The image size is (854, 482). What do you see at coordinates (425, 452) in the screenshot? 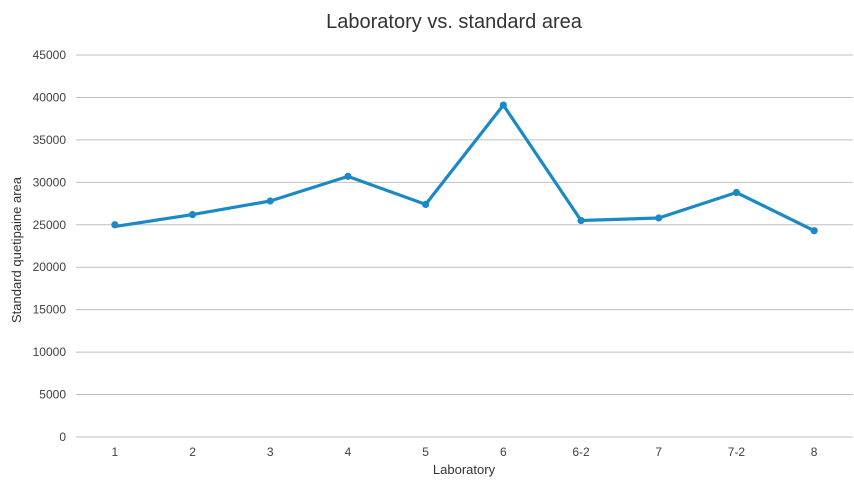
I see `x-tick-label: 5` at bounding box center [425, 452].